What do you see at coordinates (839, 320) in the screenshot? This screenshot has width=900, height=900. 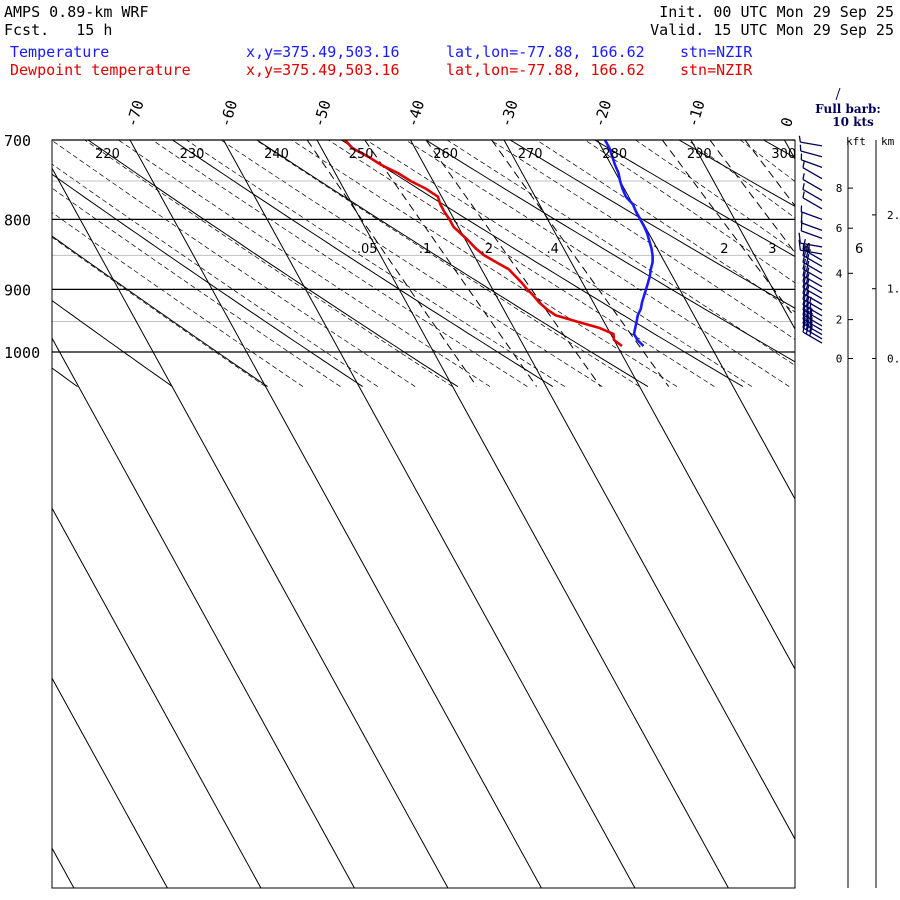 I see `height-kft-tick-label: 2` at bounding box center [839, 320].